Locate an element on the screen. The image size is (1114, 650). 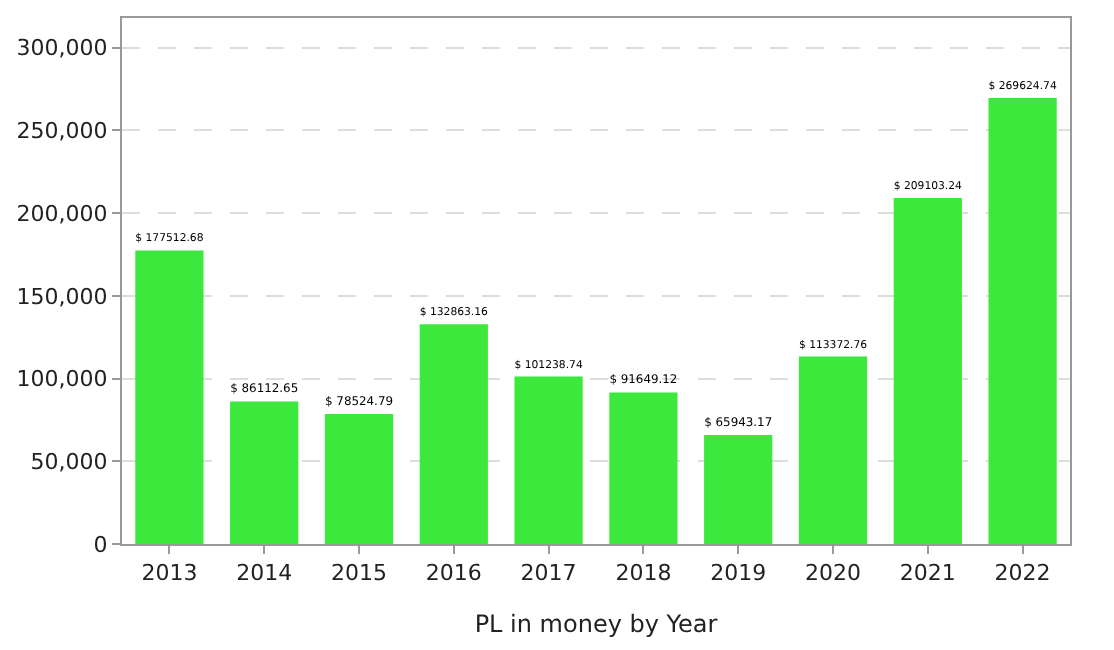
y-tick-label: 50,000 is located at coordinates (69, 462).